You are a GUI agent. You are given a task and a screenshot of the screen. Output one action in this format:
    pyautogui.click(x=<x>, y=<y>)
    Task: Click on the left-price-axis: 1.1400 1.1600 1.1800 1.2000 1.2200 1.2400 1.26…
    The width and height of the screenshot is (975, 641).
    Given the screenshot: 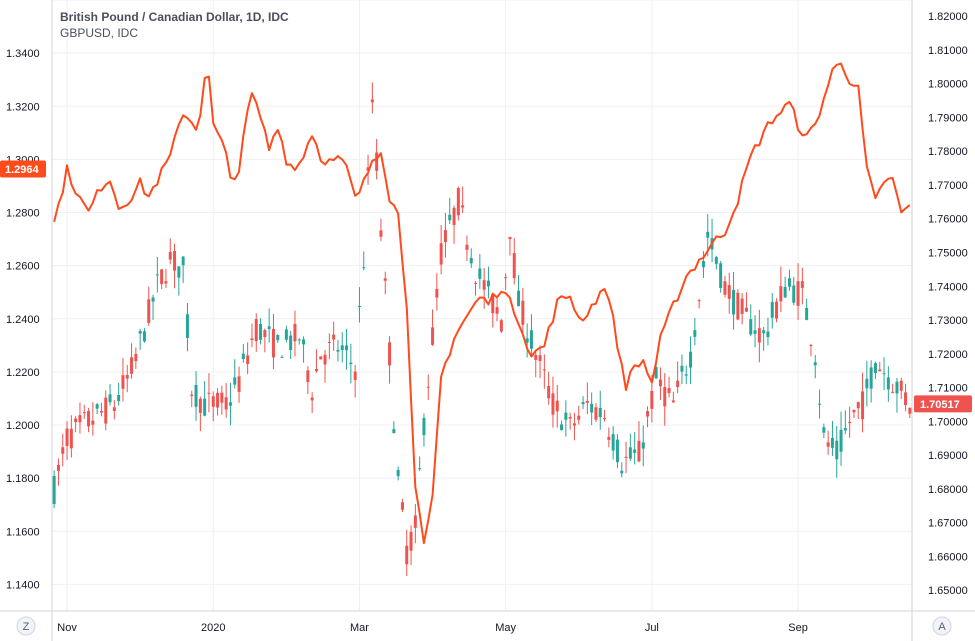 What is the action you would take?
    pyautogui.click(x=23, y=319)
    